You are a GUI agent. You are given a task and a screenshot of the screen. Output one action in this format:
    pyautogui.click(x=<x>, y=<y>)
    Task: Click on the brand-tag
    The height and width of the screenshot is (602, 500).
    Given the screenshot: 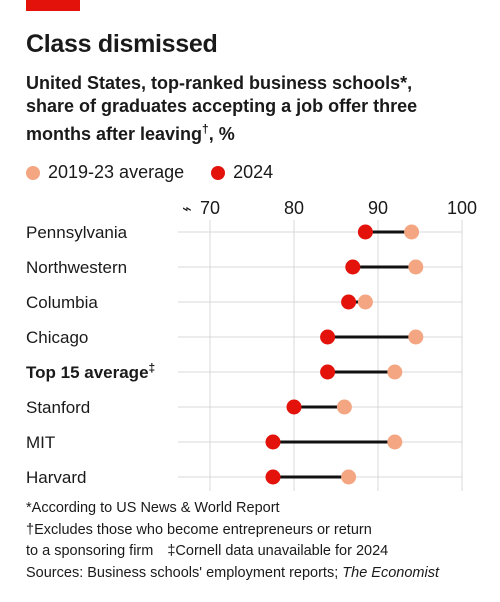 What is the action you would take?
    pyautogui.click(x=53, y=5)
    